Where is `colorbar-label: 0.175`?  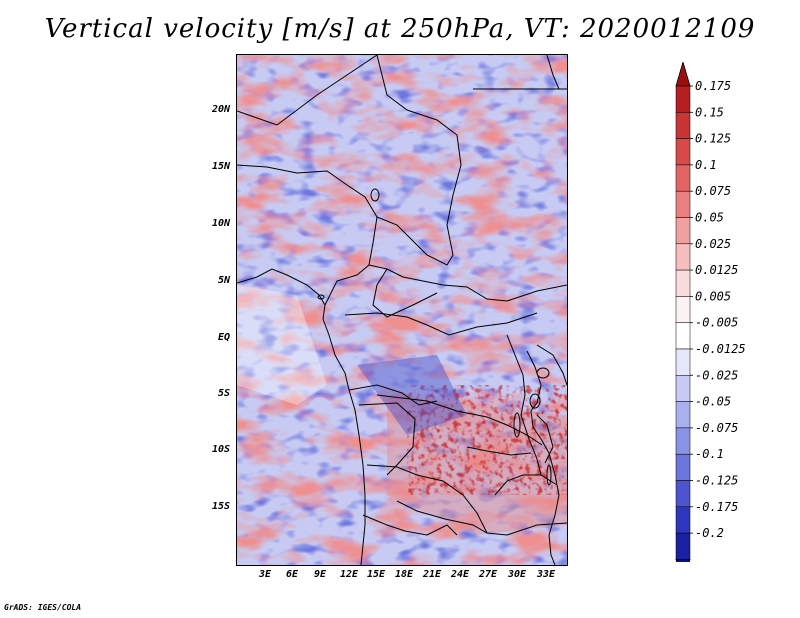
colorbar-label: 0.175 is located at coordinates (713, 86).